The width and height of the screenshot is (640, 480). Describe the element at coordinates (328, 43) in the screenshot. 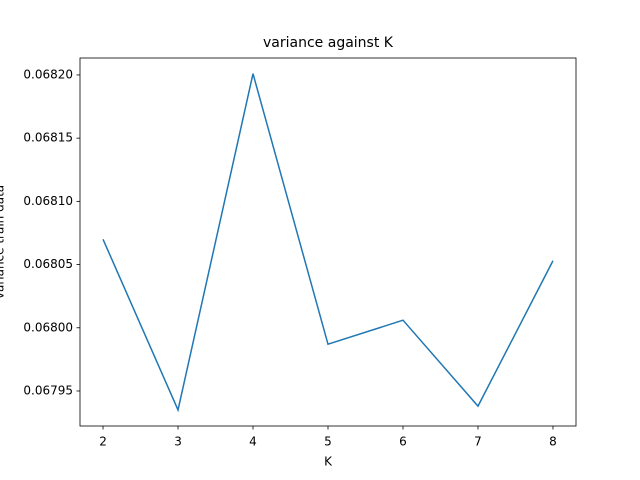

I see `chart-title: variance against K` at that location.